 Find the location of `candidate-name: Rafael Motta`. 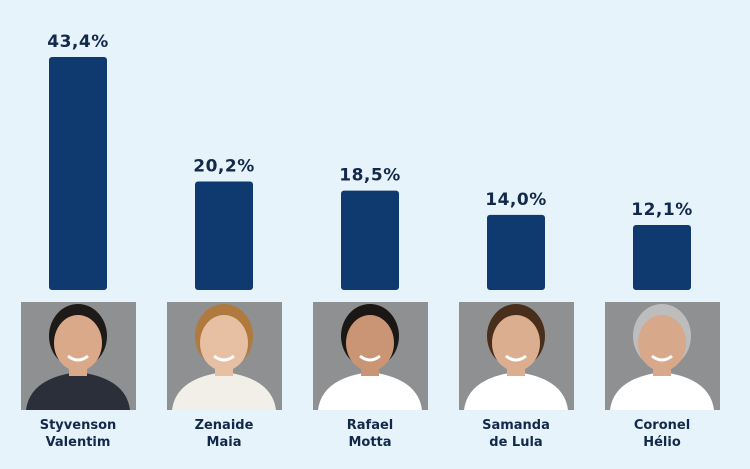

candidate-name: Rafael Motta is located at coordinates (370, 434).